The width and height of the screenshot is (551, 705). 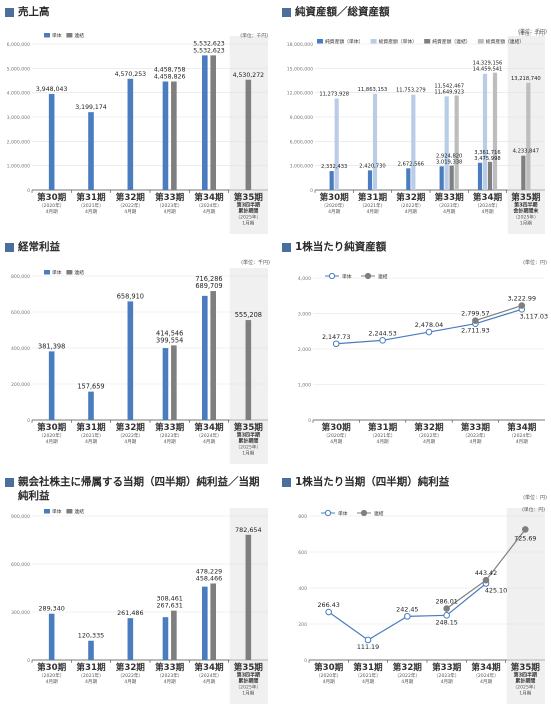 I want to click on chart-title: 1株当たり当期（四半期）純利益, so click(x=372, y=482).